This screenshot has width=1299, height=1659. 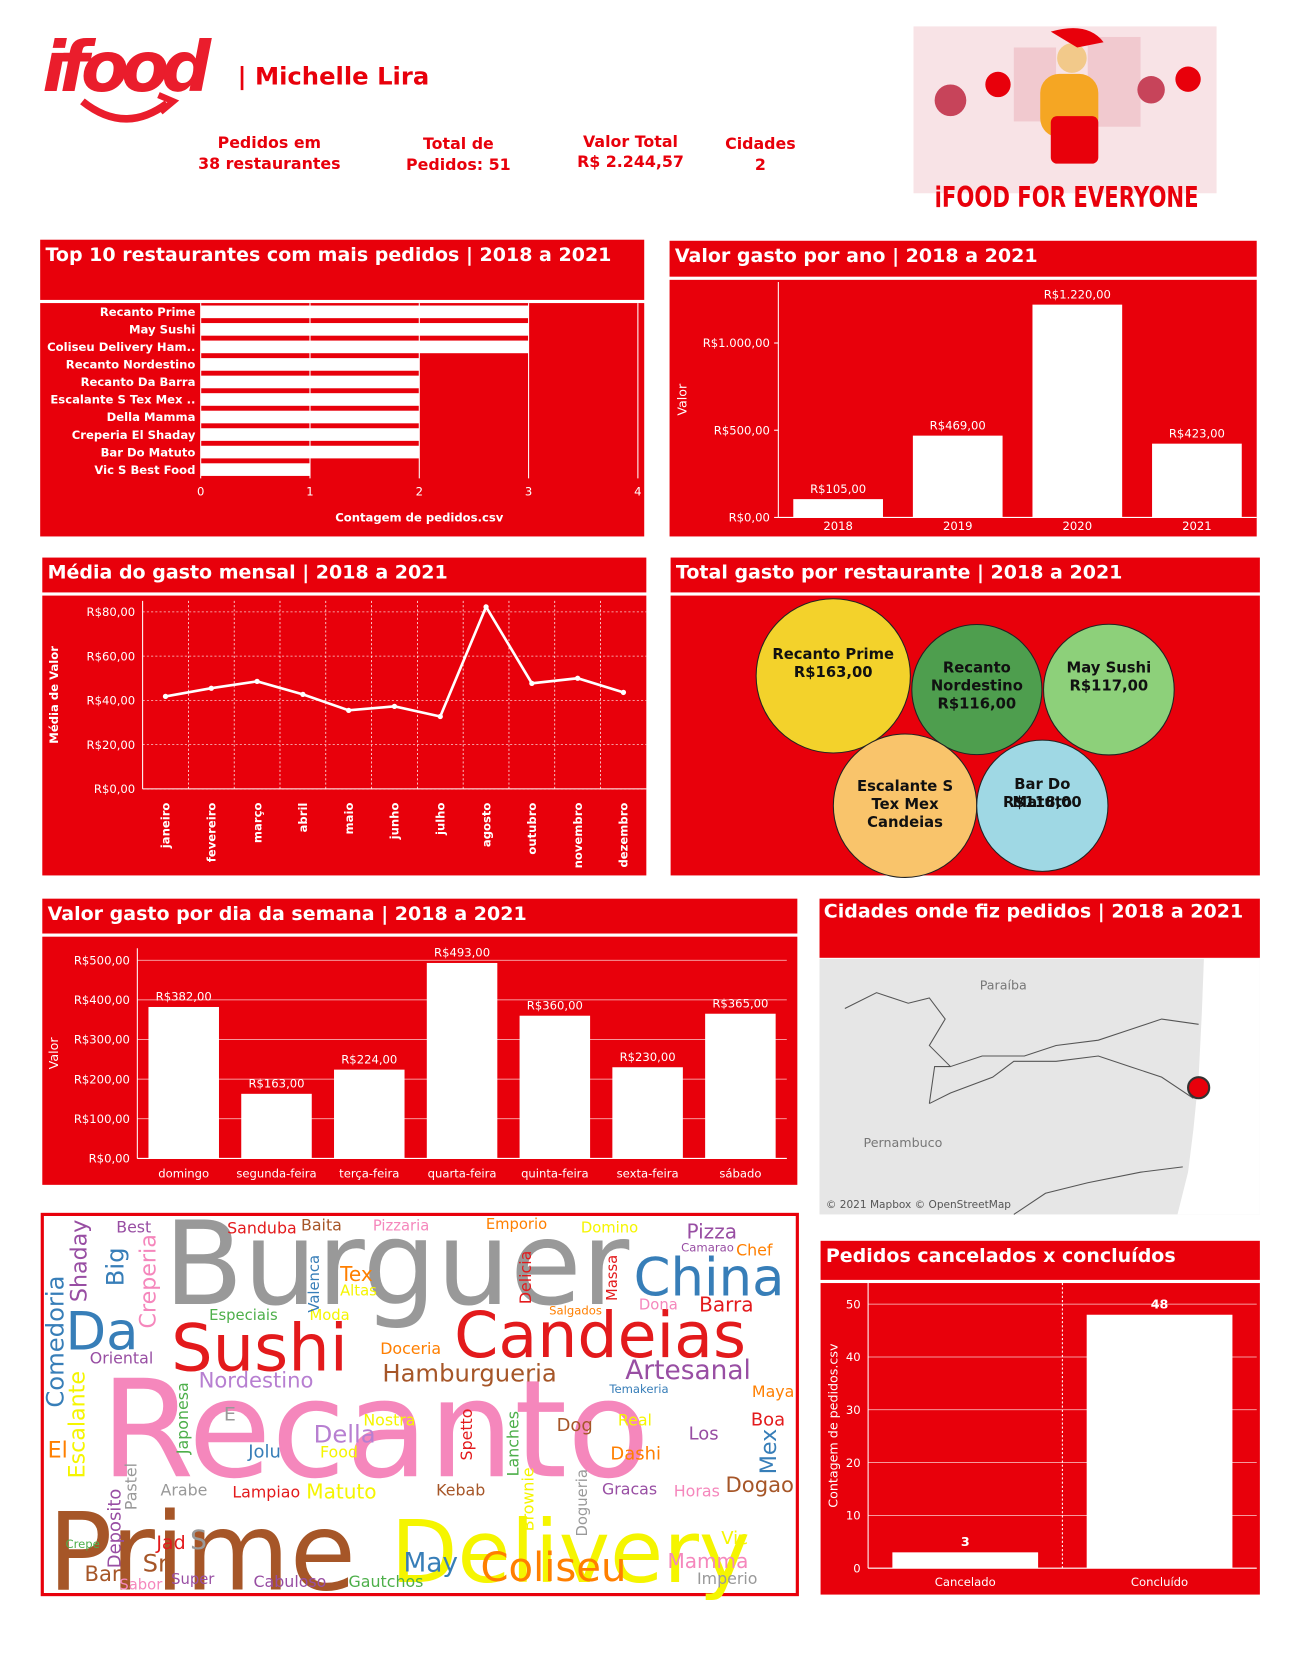 I want to click on value-label: R$105,00, so click(x=838, y=489).